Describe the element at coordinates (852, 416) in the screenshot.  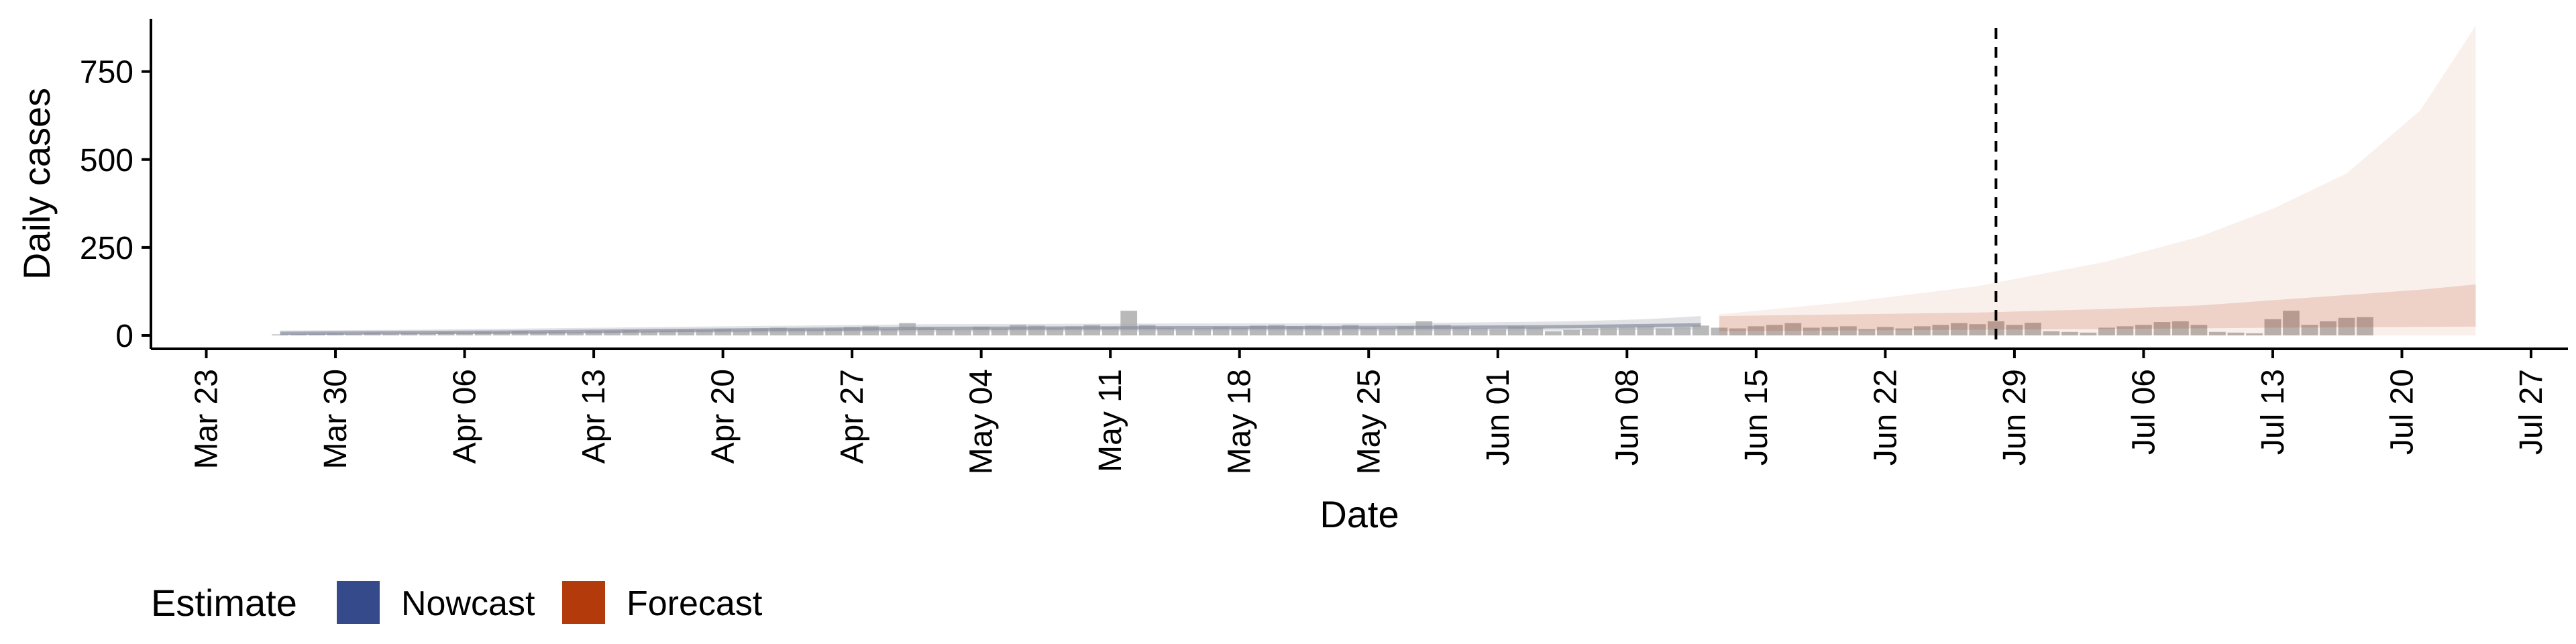
I see `x-tick-label: Apr 27` at that location.